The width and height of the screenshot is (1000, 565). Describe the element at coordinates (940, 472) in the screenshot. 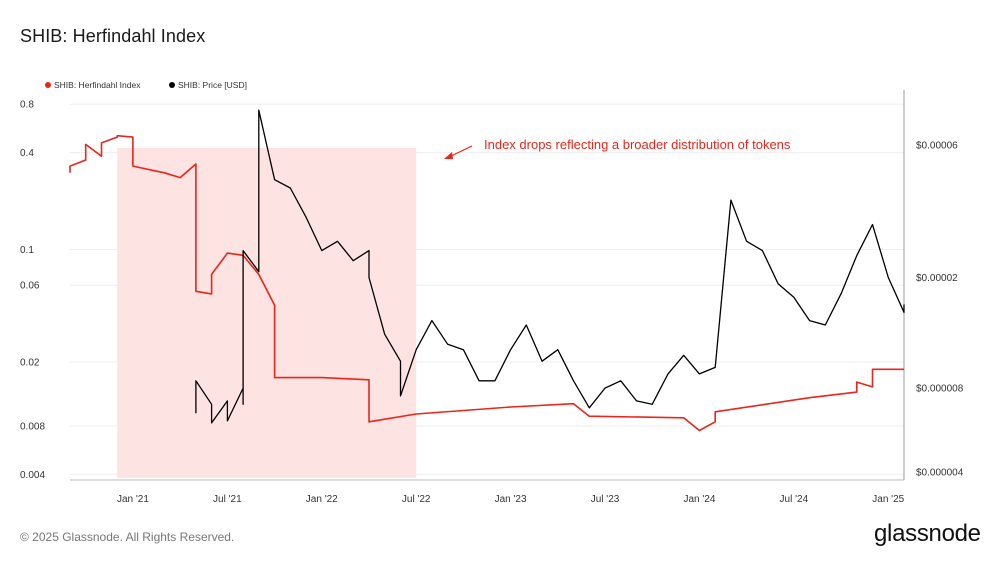

I see `y-right-tick-label: $0.000004` at that location.